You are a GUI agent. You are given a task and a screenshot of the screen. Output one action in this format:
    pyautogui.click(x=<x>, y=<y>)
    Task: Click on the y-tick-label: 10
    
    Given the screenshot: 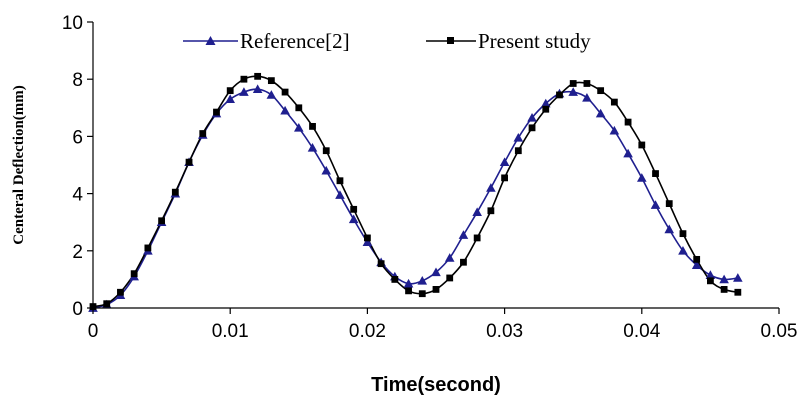 What is the action you would take?
    pyautogui.click(x=72, y=23)
    